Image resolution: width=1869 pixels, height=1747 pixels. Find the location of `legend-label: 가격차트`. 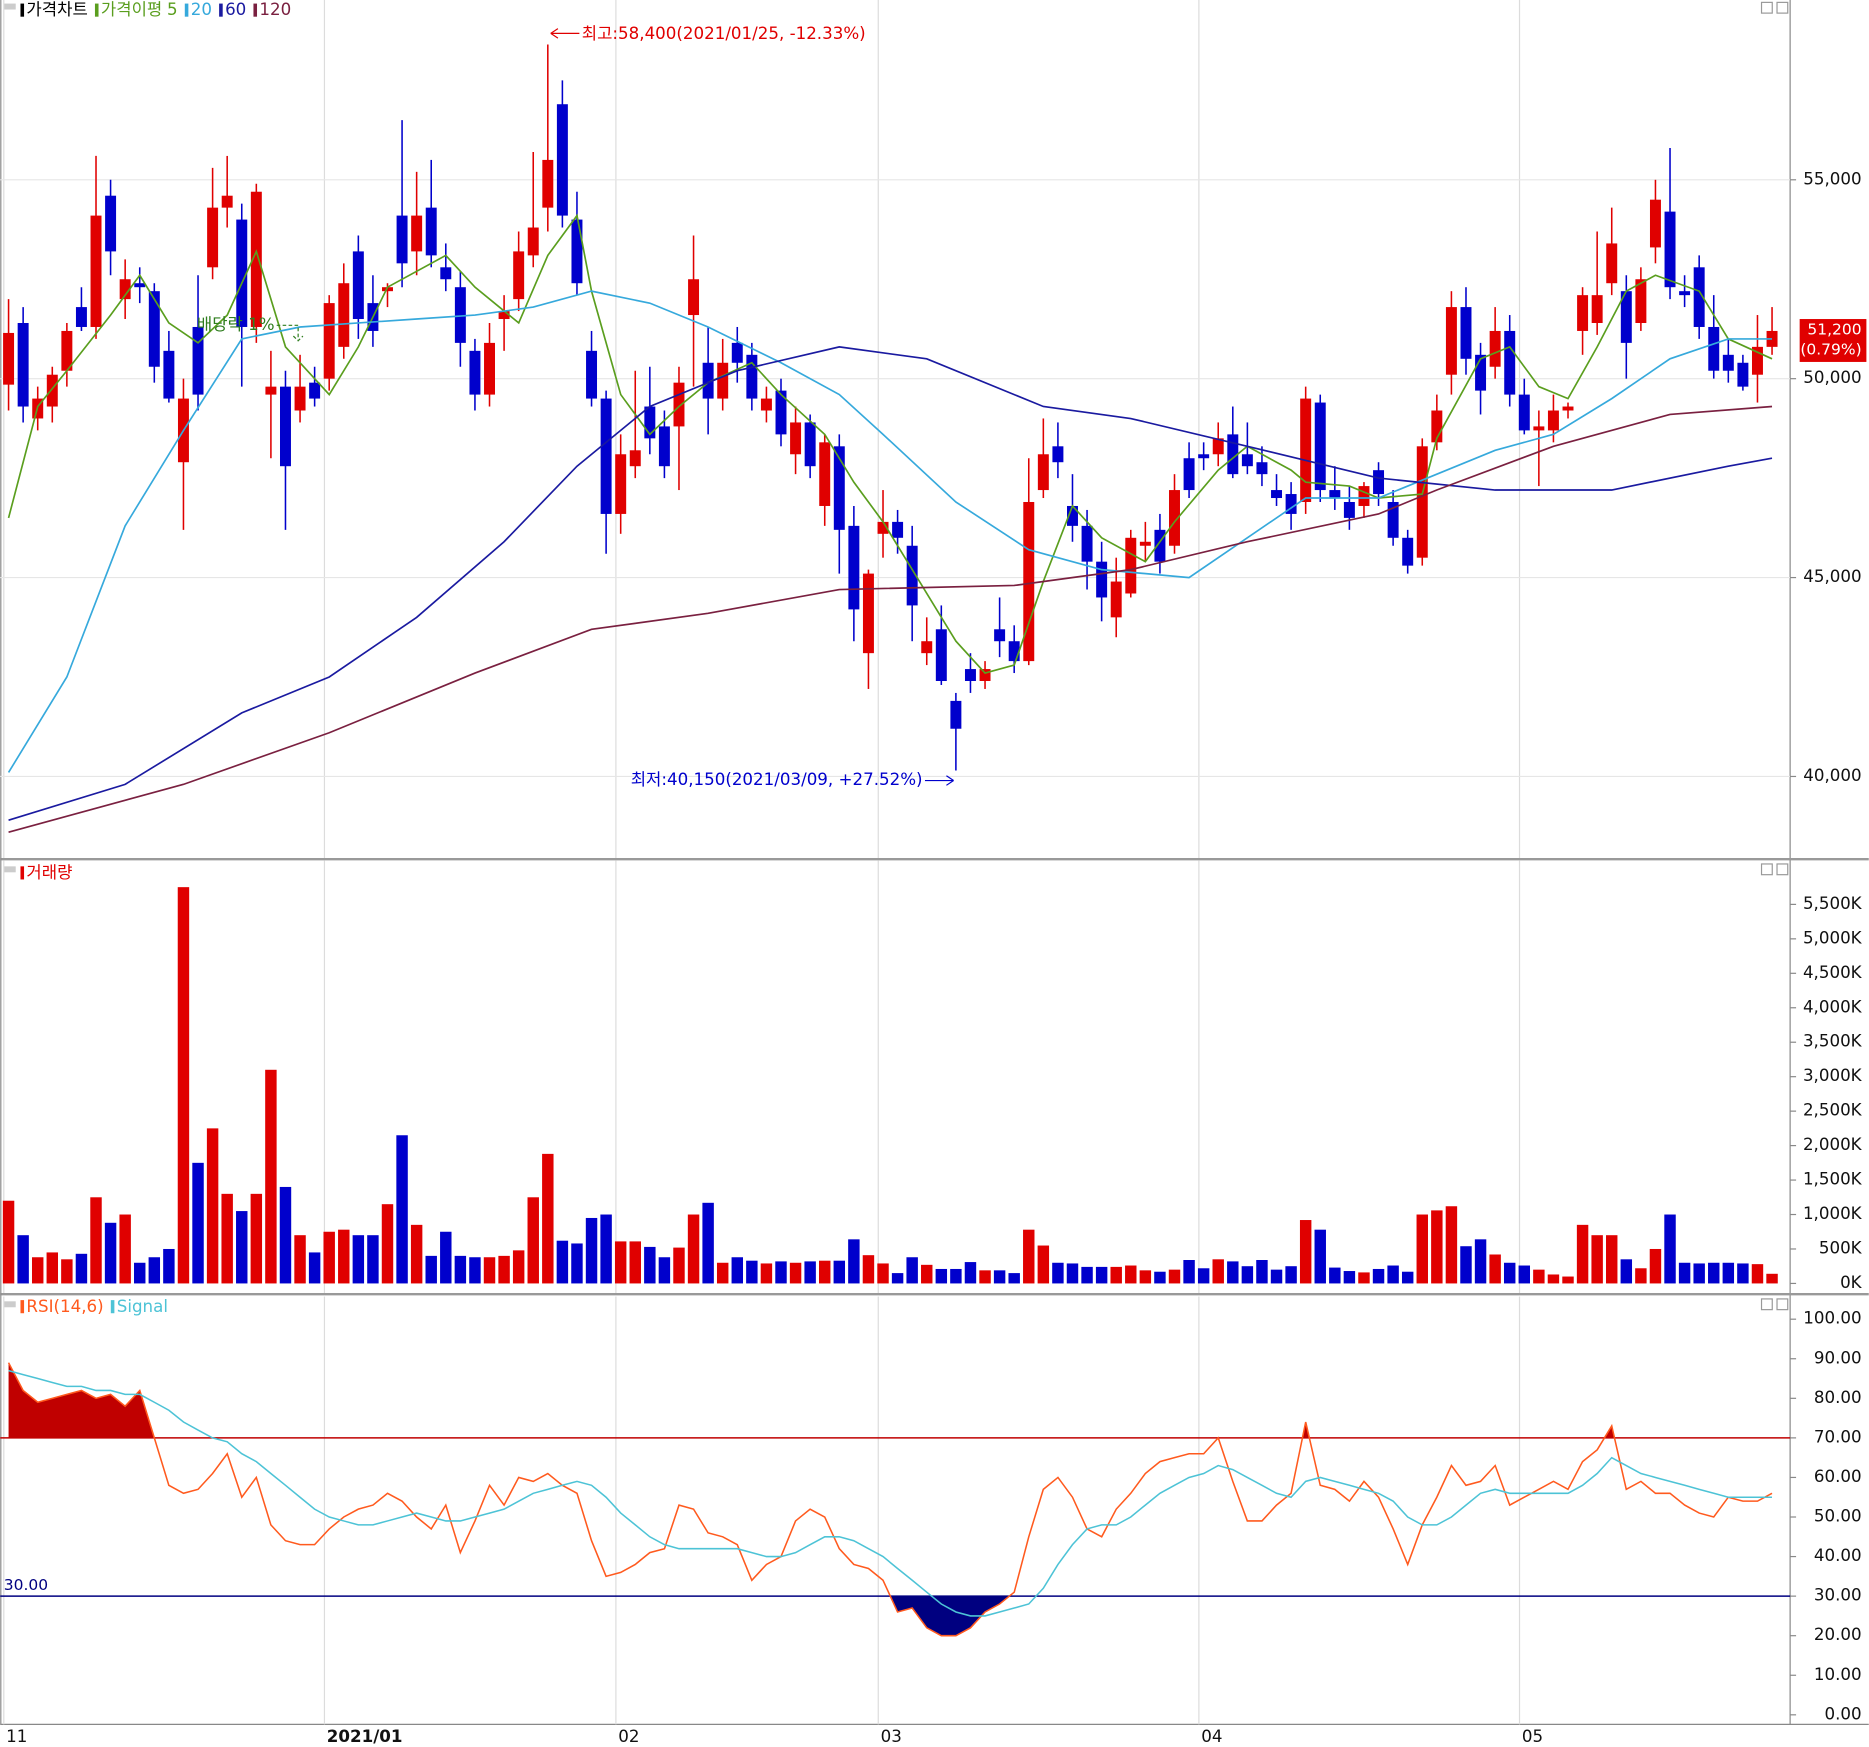

legend-label: 가격차트 is located at coordinates (56, 9).